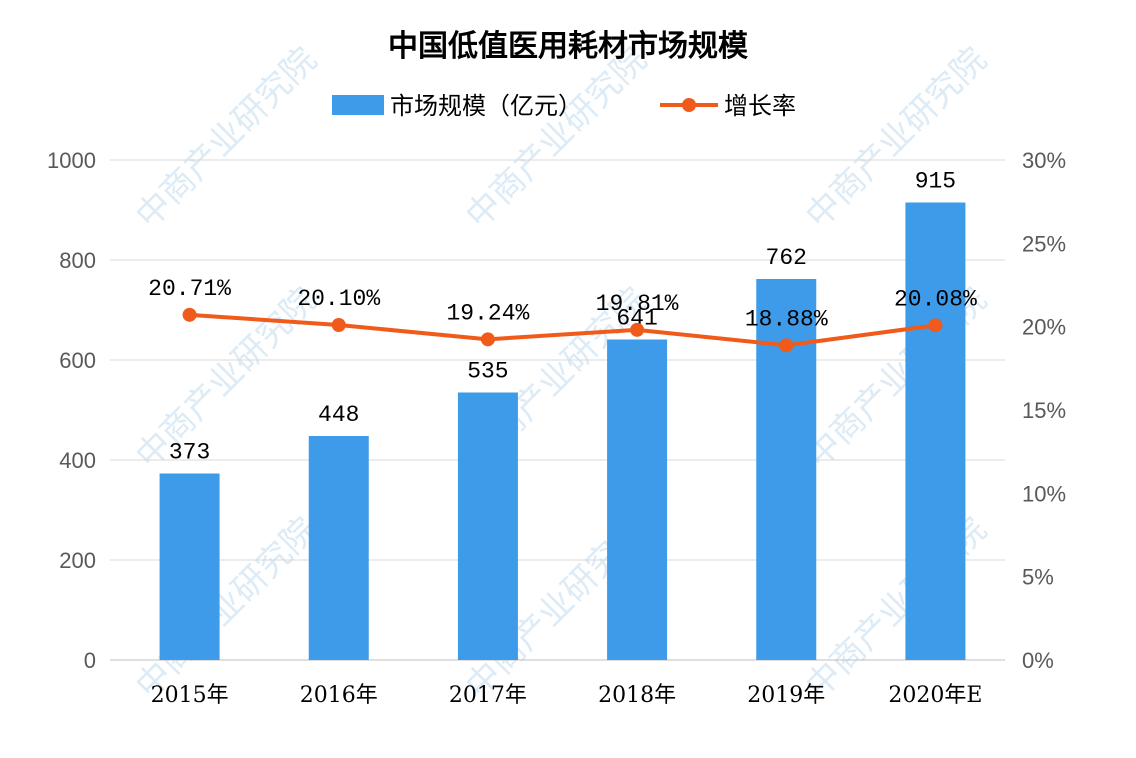  I want to click on growth-line-path, so click(562, 330).